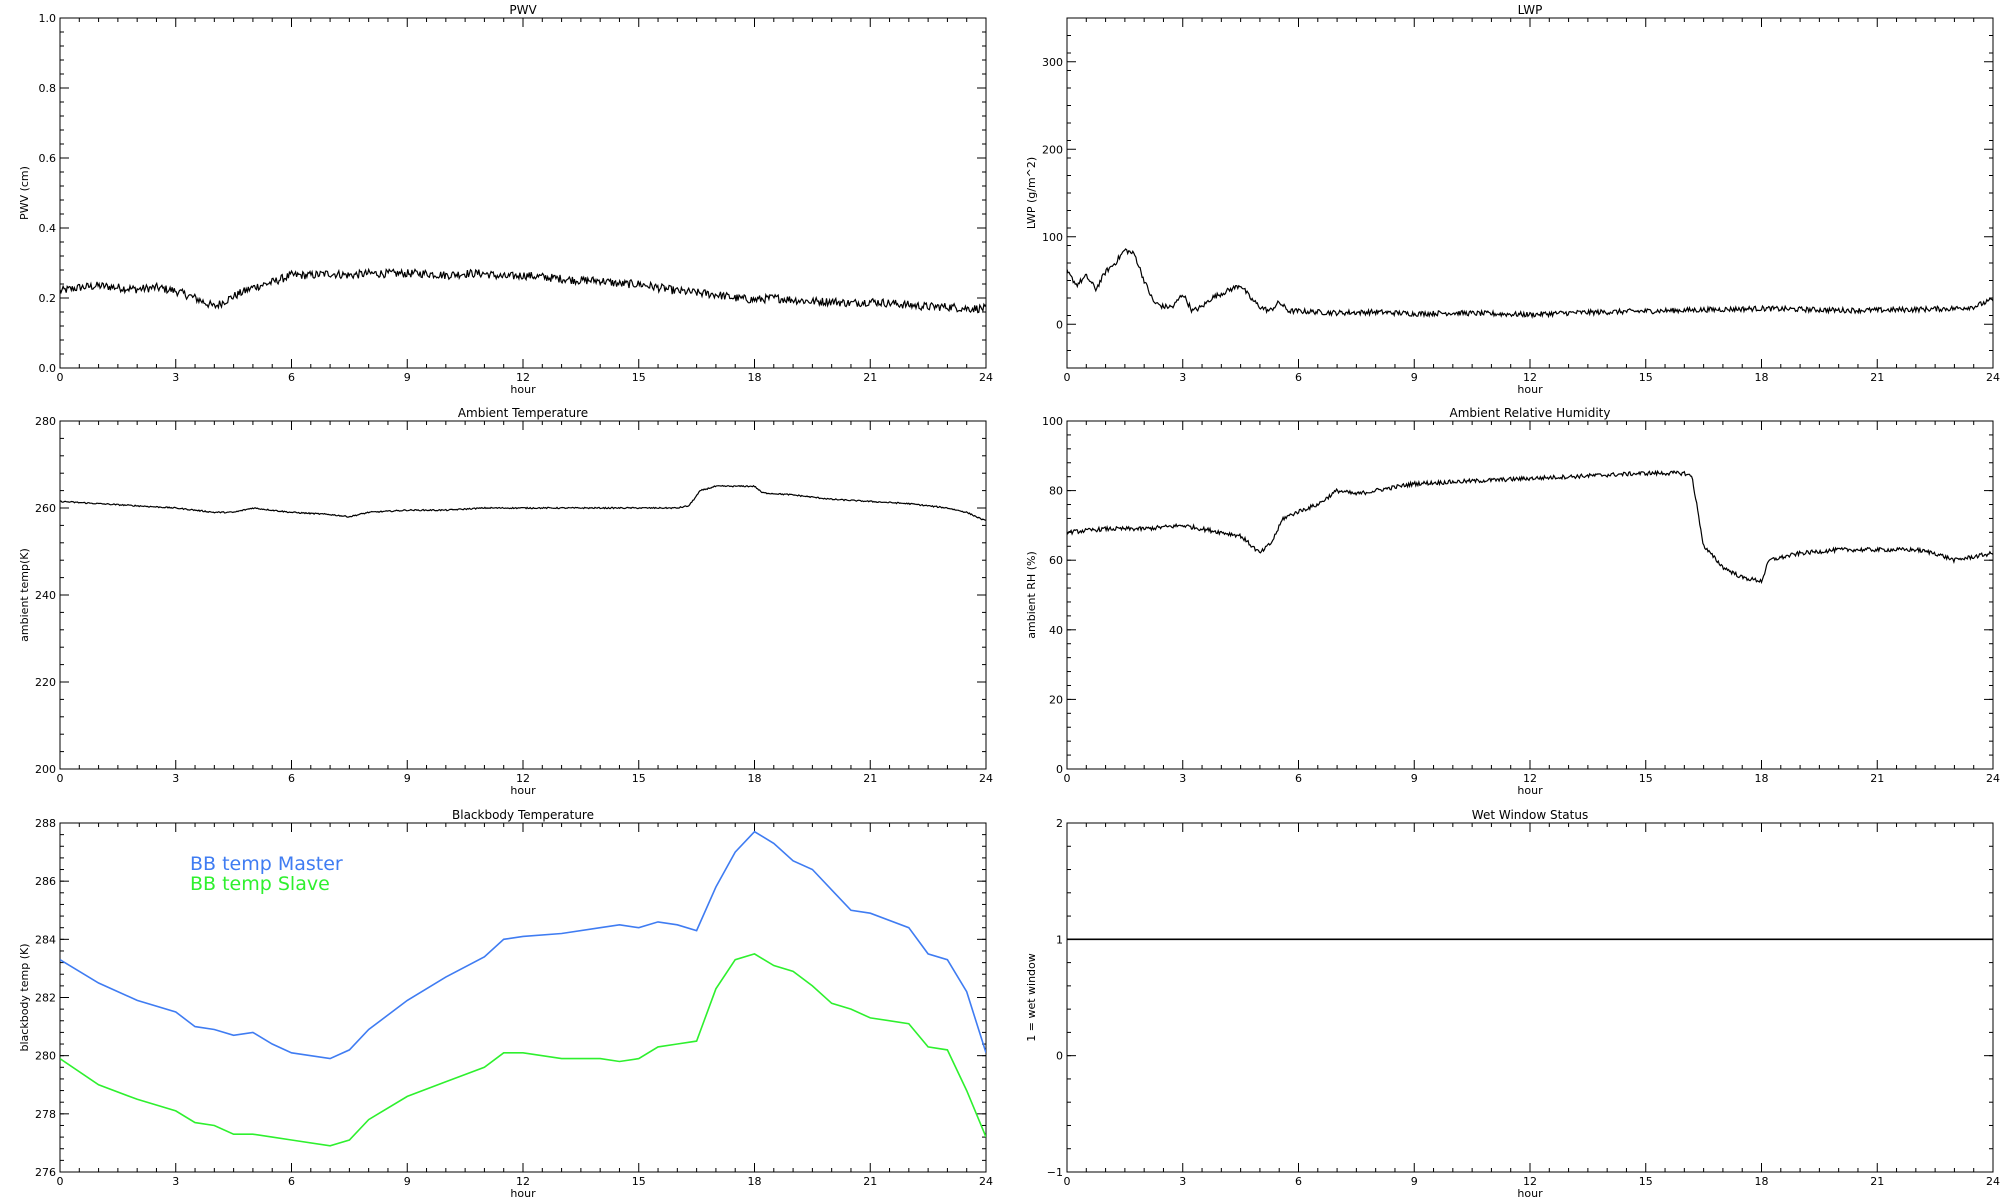  I want to click on wet-window-x-tick-label: 12, so click(1530, 1181).